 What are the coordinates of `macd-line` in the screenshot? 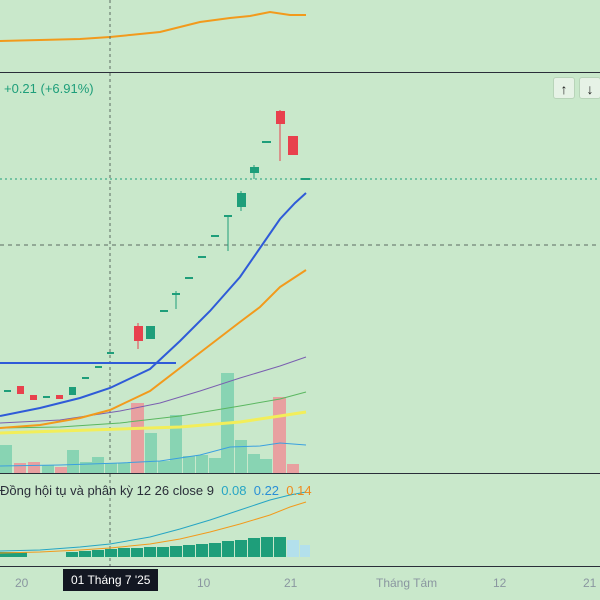 It's located at (153, 521).